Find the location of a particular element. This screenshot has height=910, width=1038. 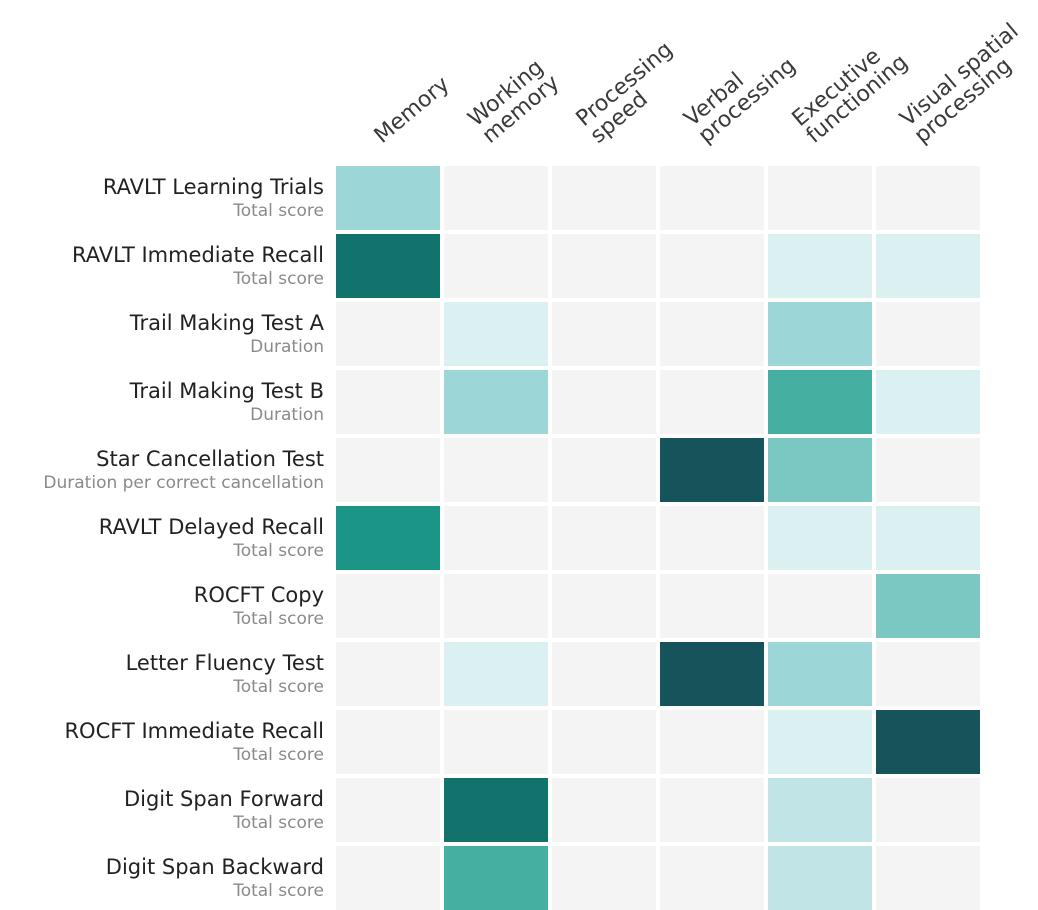

row-label: Star Cancellation Test is located at coordinates (210, 459).